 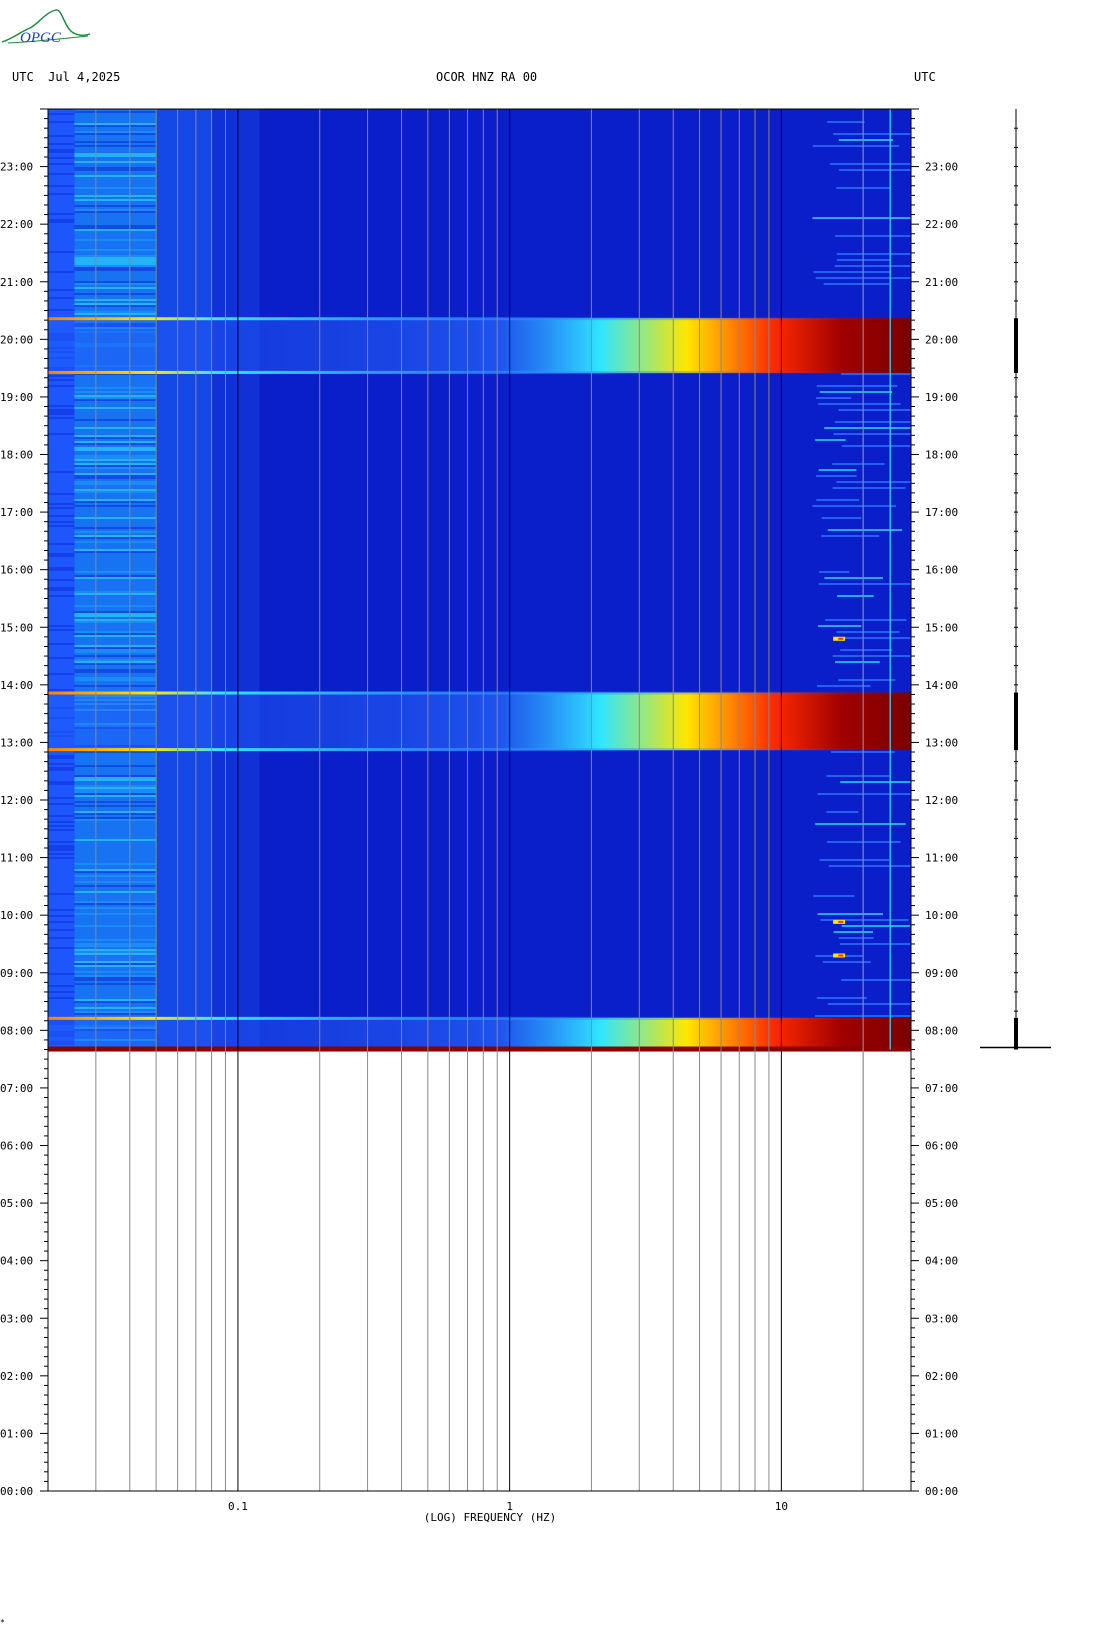 I want to click on spike-core, so click(x=841, y=638).